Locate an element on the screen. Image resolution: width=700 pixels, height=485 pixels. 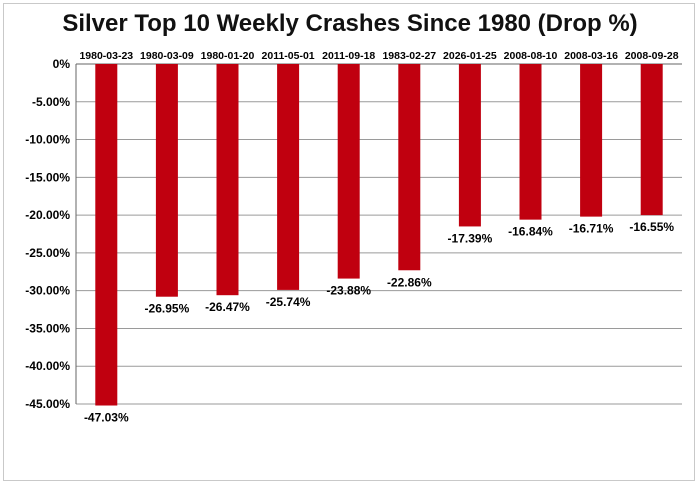
data-label: -22.86% is located at coordinates (409, 282).